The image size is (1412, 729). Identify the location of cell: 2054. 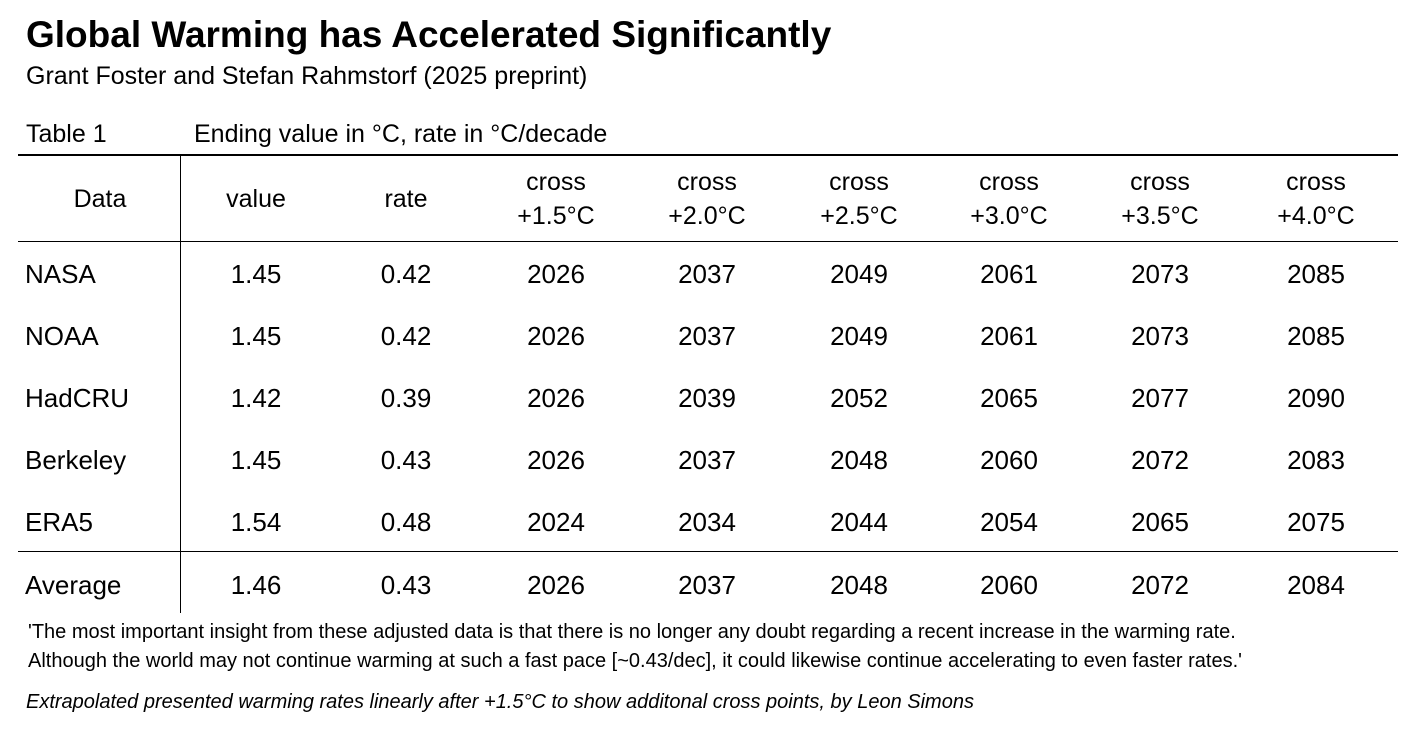
(1009, 522).